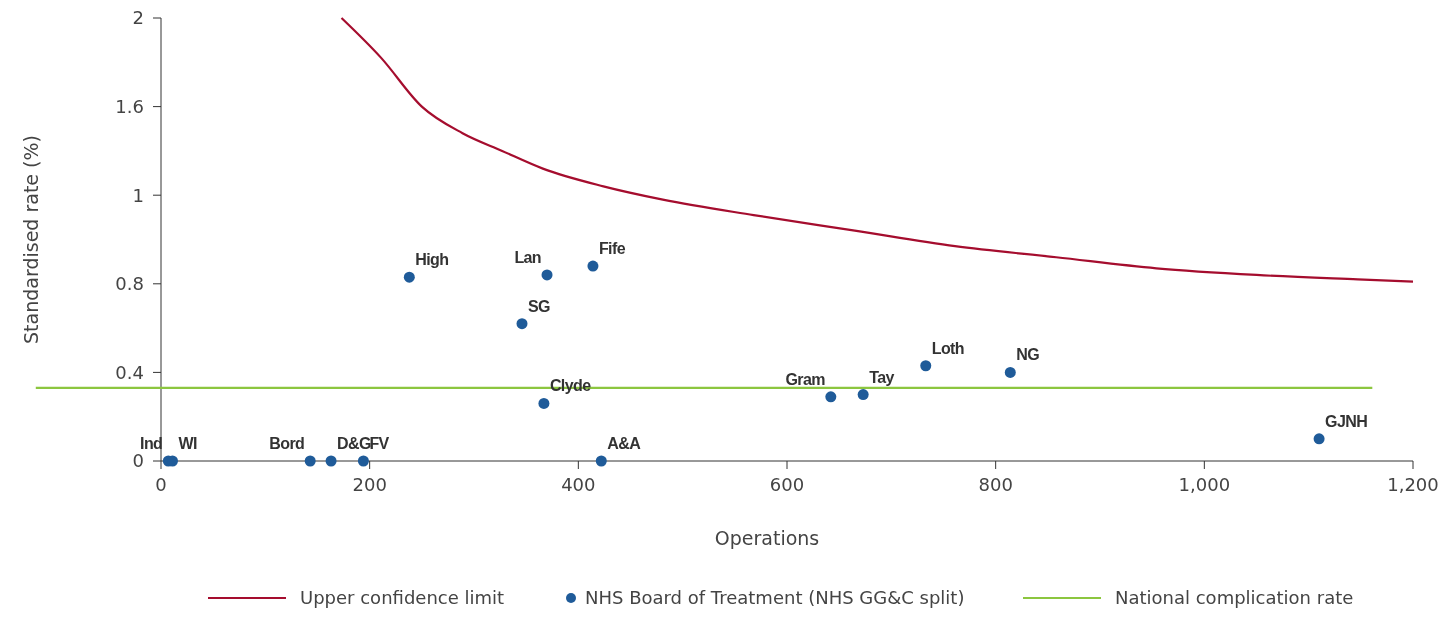 This screenshot has height=619, width=1453. Describe the element at coordinates (138, 18) in the screenshot. I see `y-tick-label: 2` at that location.